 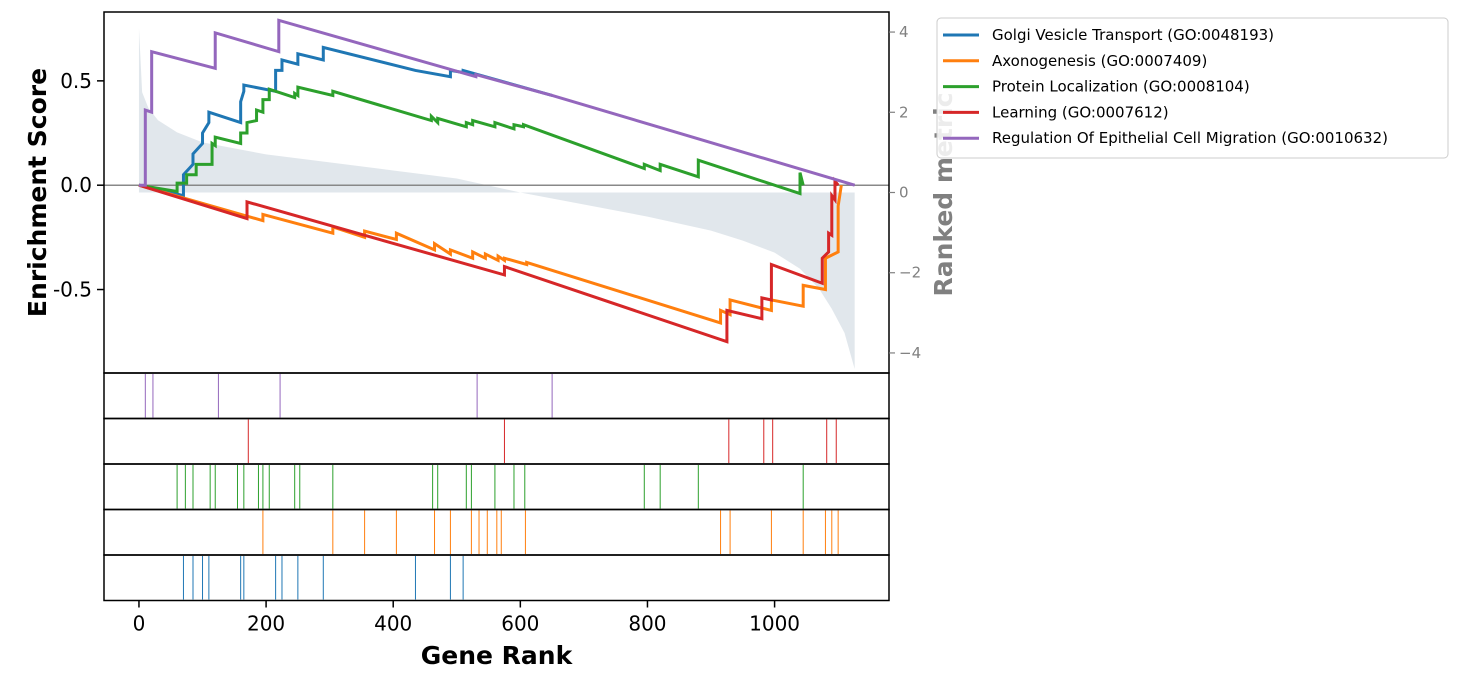 I want to click on y2-axis-ticks: 4 2 0 −2 −4, so click(x=905, y=192).